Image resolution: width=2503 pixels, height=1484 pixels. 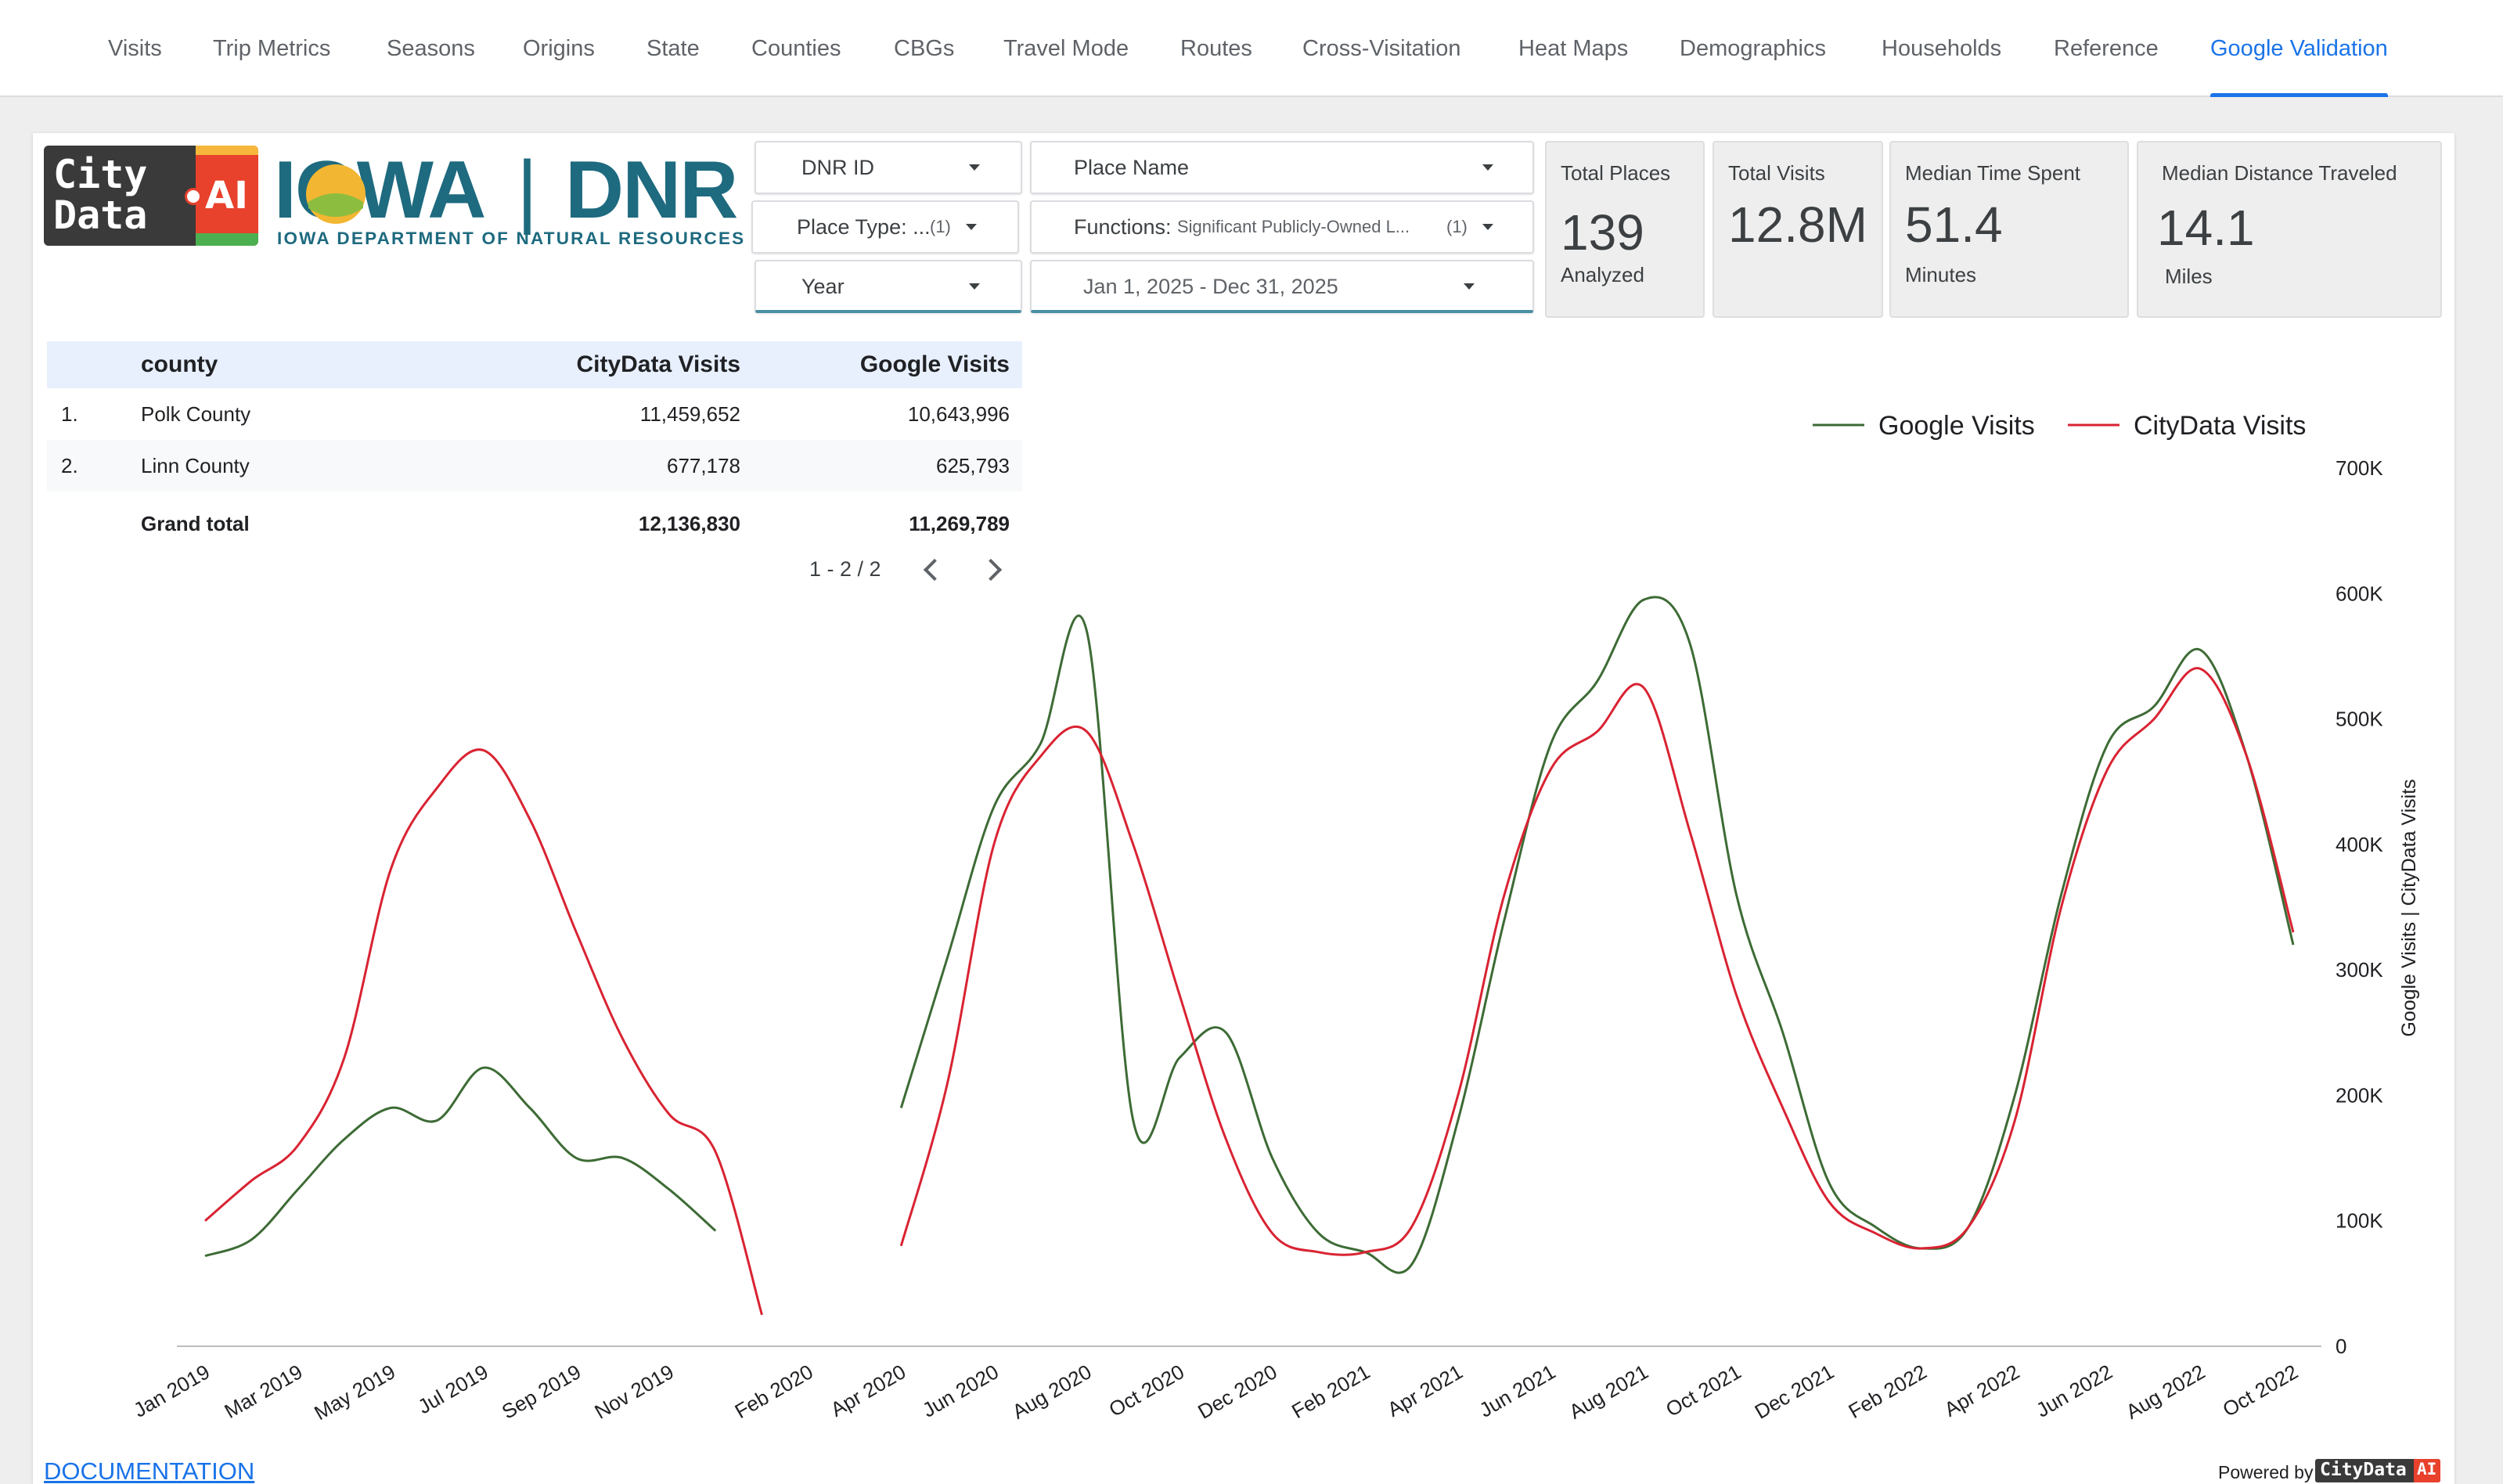 I want to click on column-header-county: county, so click(x=180, y=364).